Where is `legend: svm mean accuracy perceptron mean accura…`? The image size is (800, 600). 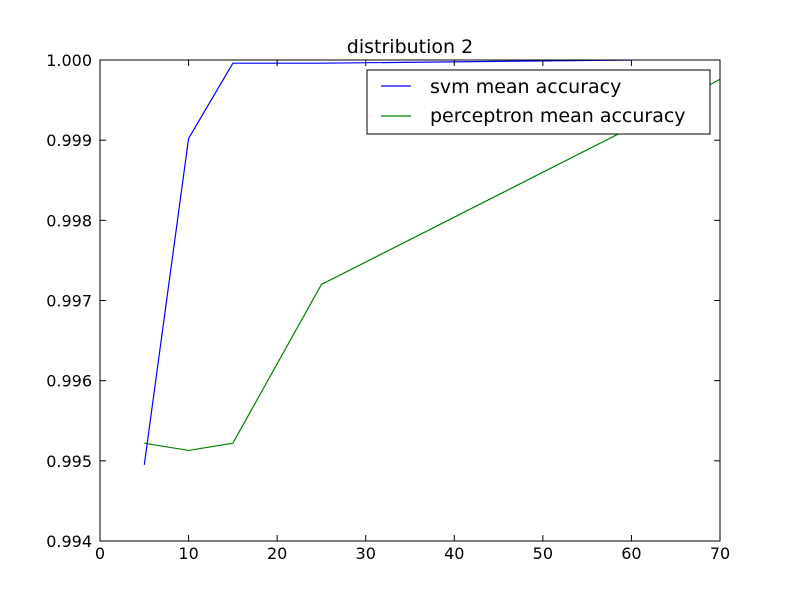
legend: svm mean accuracy perceptron mean accura… is located at coordinates (538, 102).